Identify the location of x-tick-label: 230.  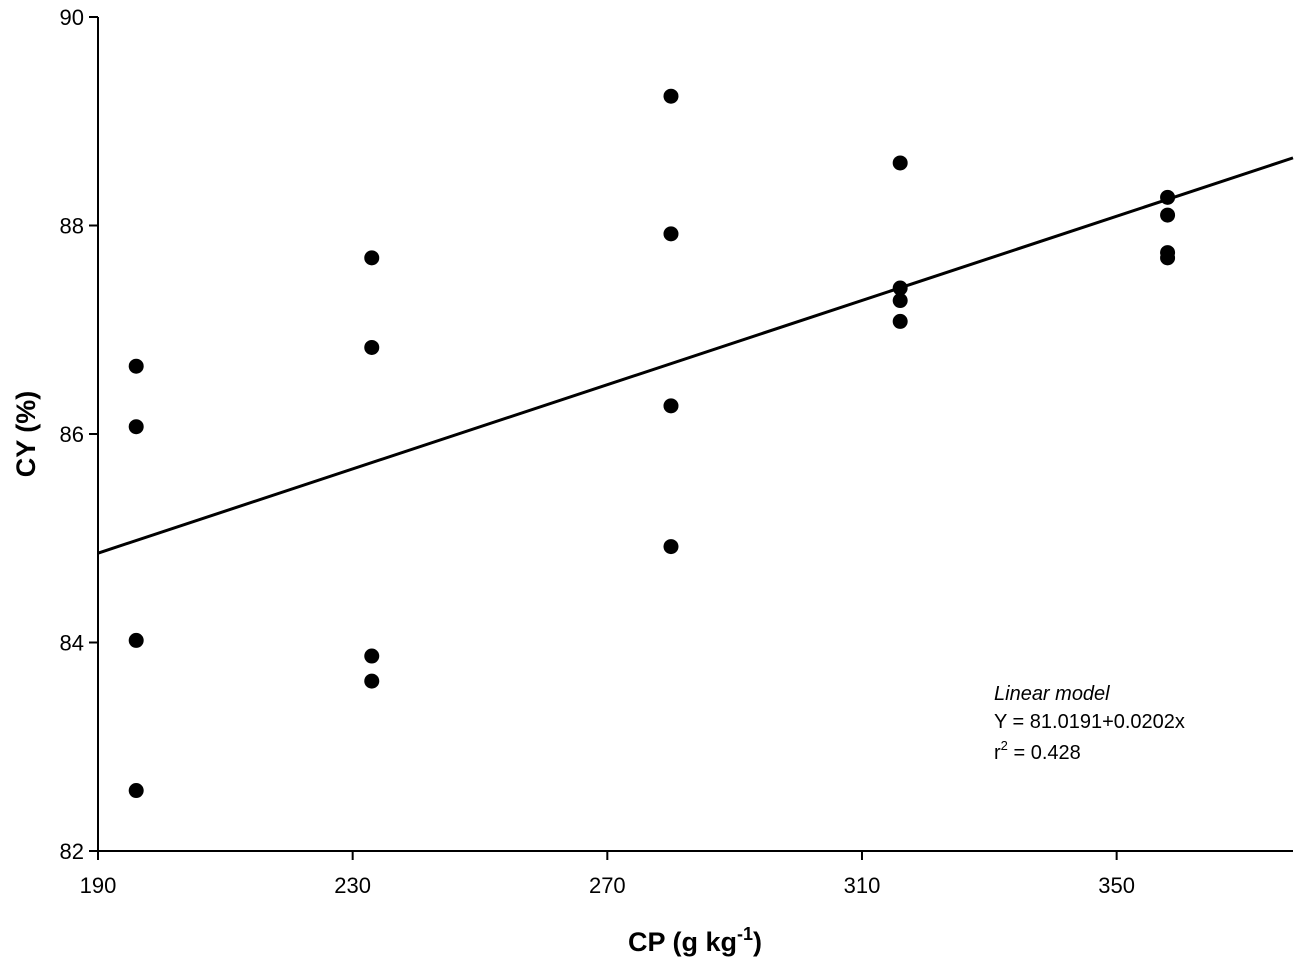
(352, 885).